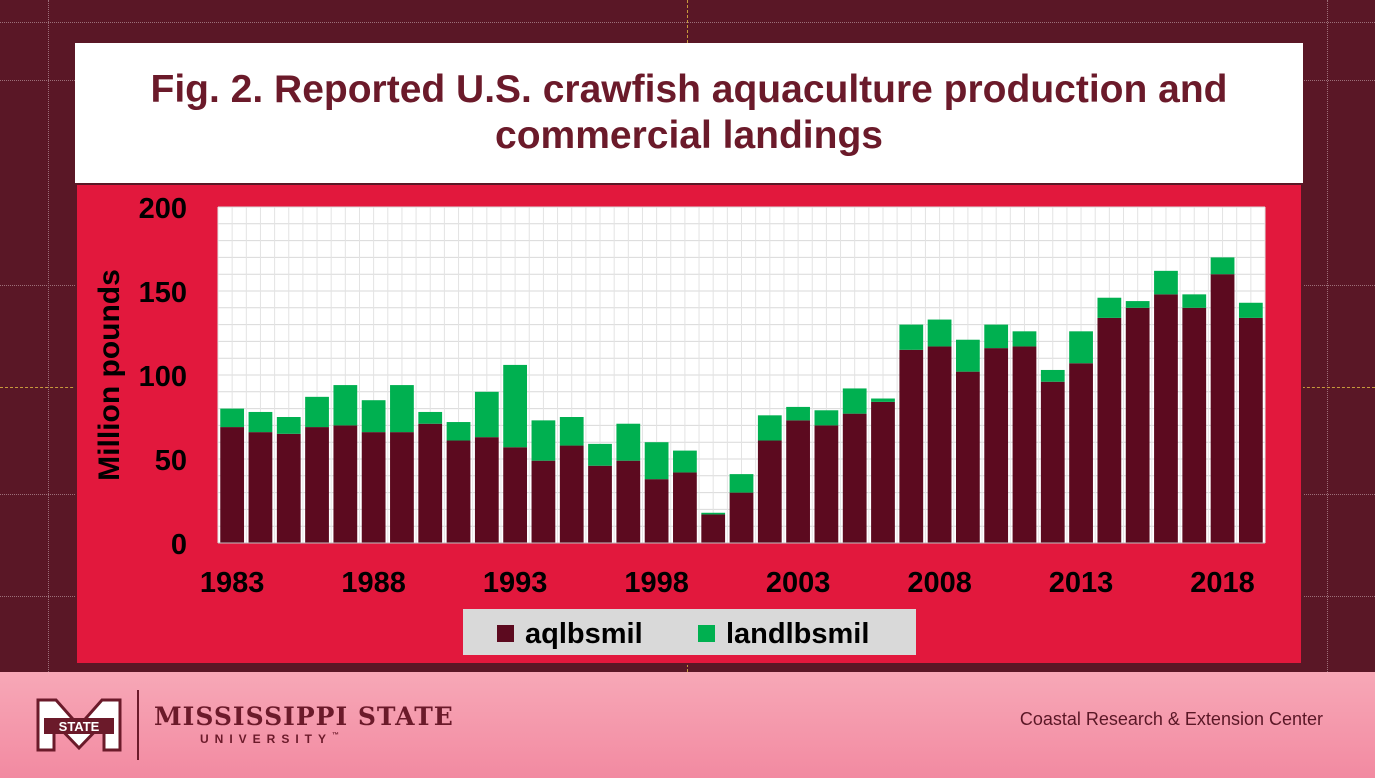 This screenshot has height=778, width=1375. Describe the element at coordinates (163, 293) in the screenshot. I see `y-tick-label: 150` at that location.